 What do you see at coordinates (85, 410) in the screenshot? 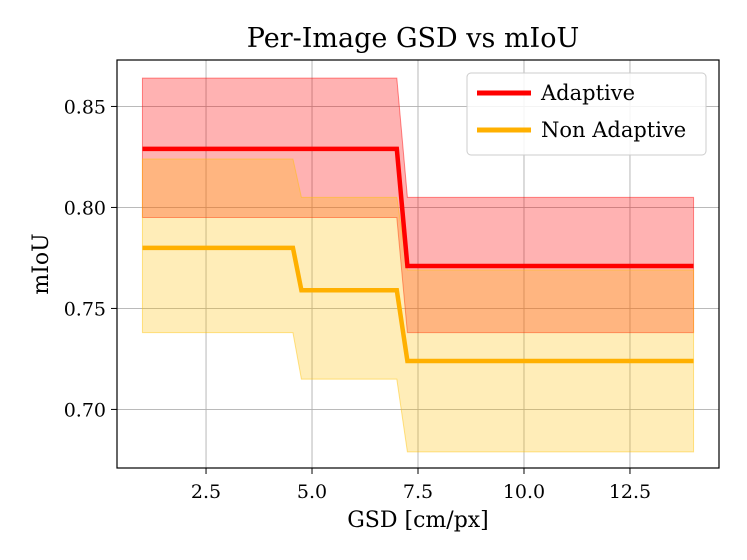
I see `y-tick-label-0: 0.70` at bounding box center [85, 410].